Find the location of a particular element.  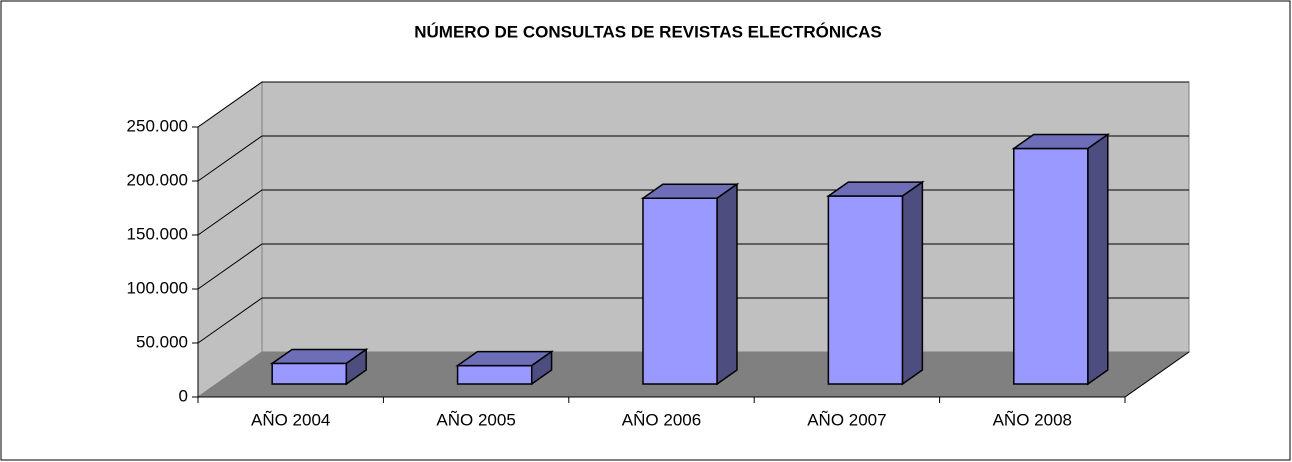

x-tick-label: AÑO 2007 is located at coordinates (846, 419).